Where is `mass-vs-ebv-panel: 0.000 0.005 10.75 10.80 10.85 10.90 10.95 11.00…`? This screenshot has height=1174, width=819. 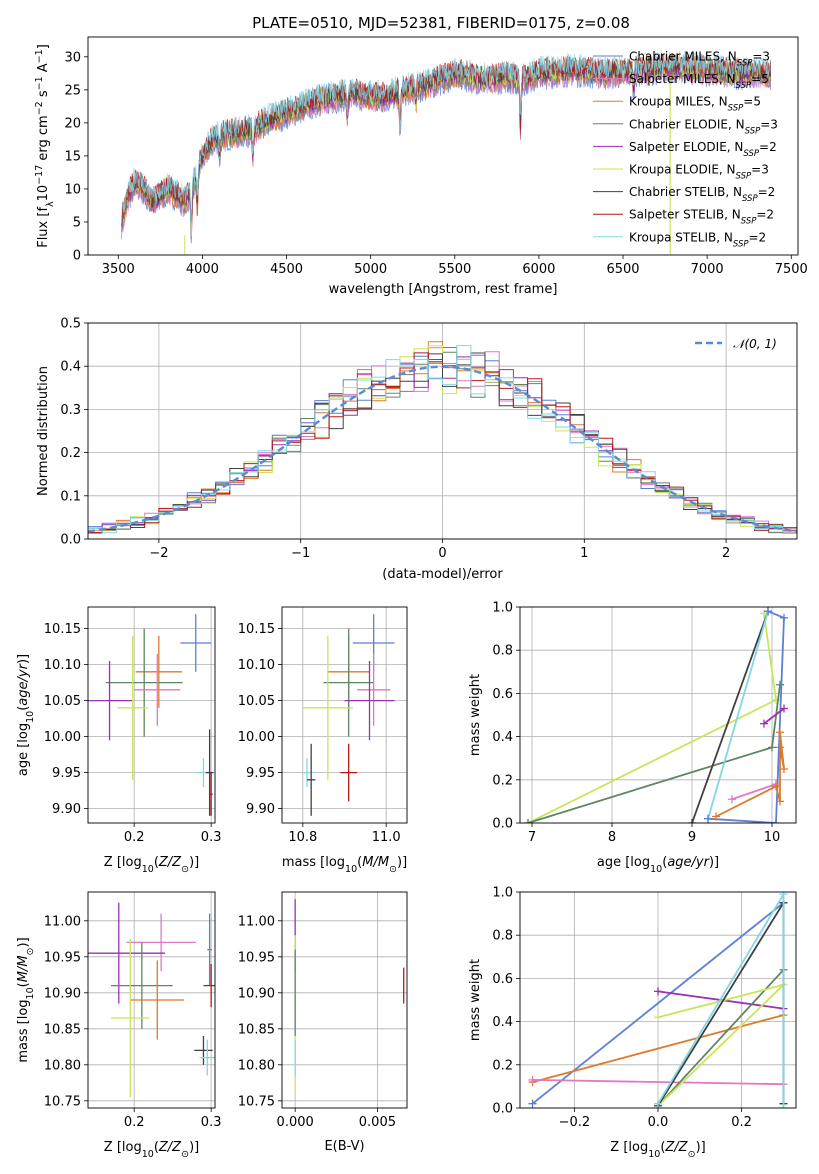
mass-vs-ebv-panel: 0.000 0.005 10.75 10.80 10.85 10.90 10.95 11.00… is located at coordinates (323, 1022).